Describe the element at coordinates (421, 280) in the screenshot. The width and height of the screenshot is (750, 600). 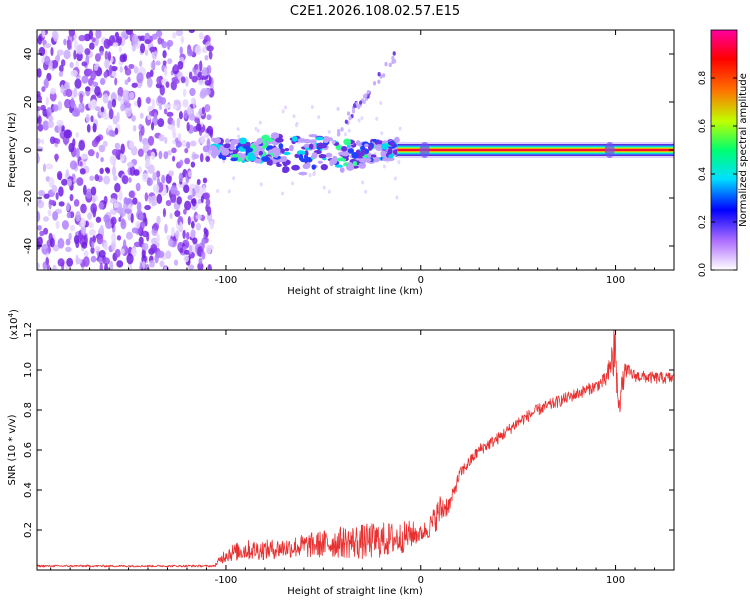
I see `x-tick-label: 0` at that location.